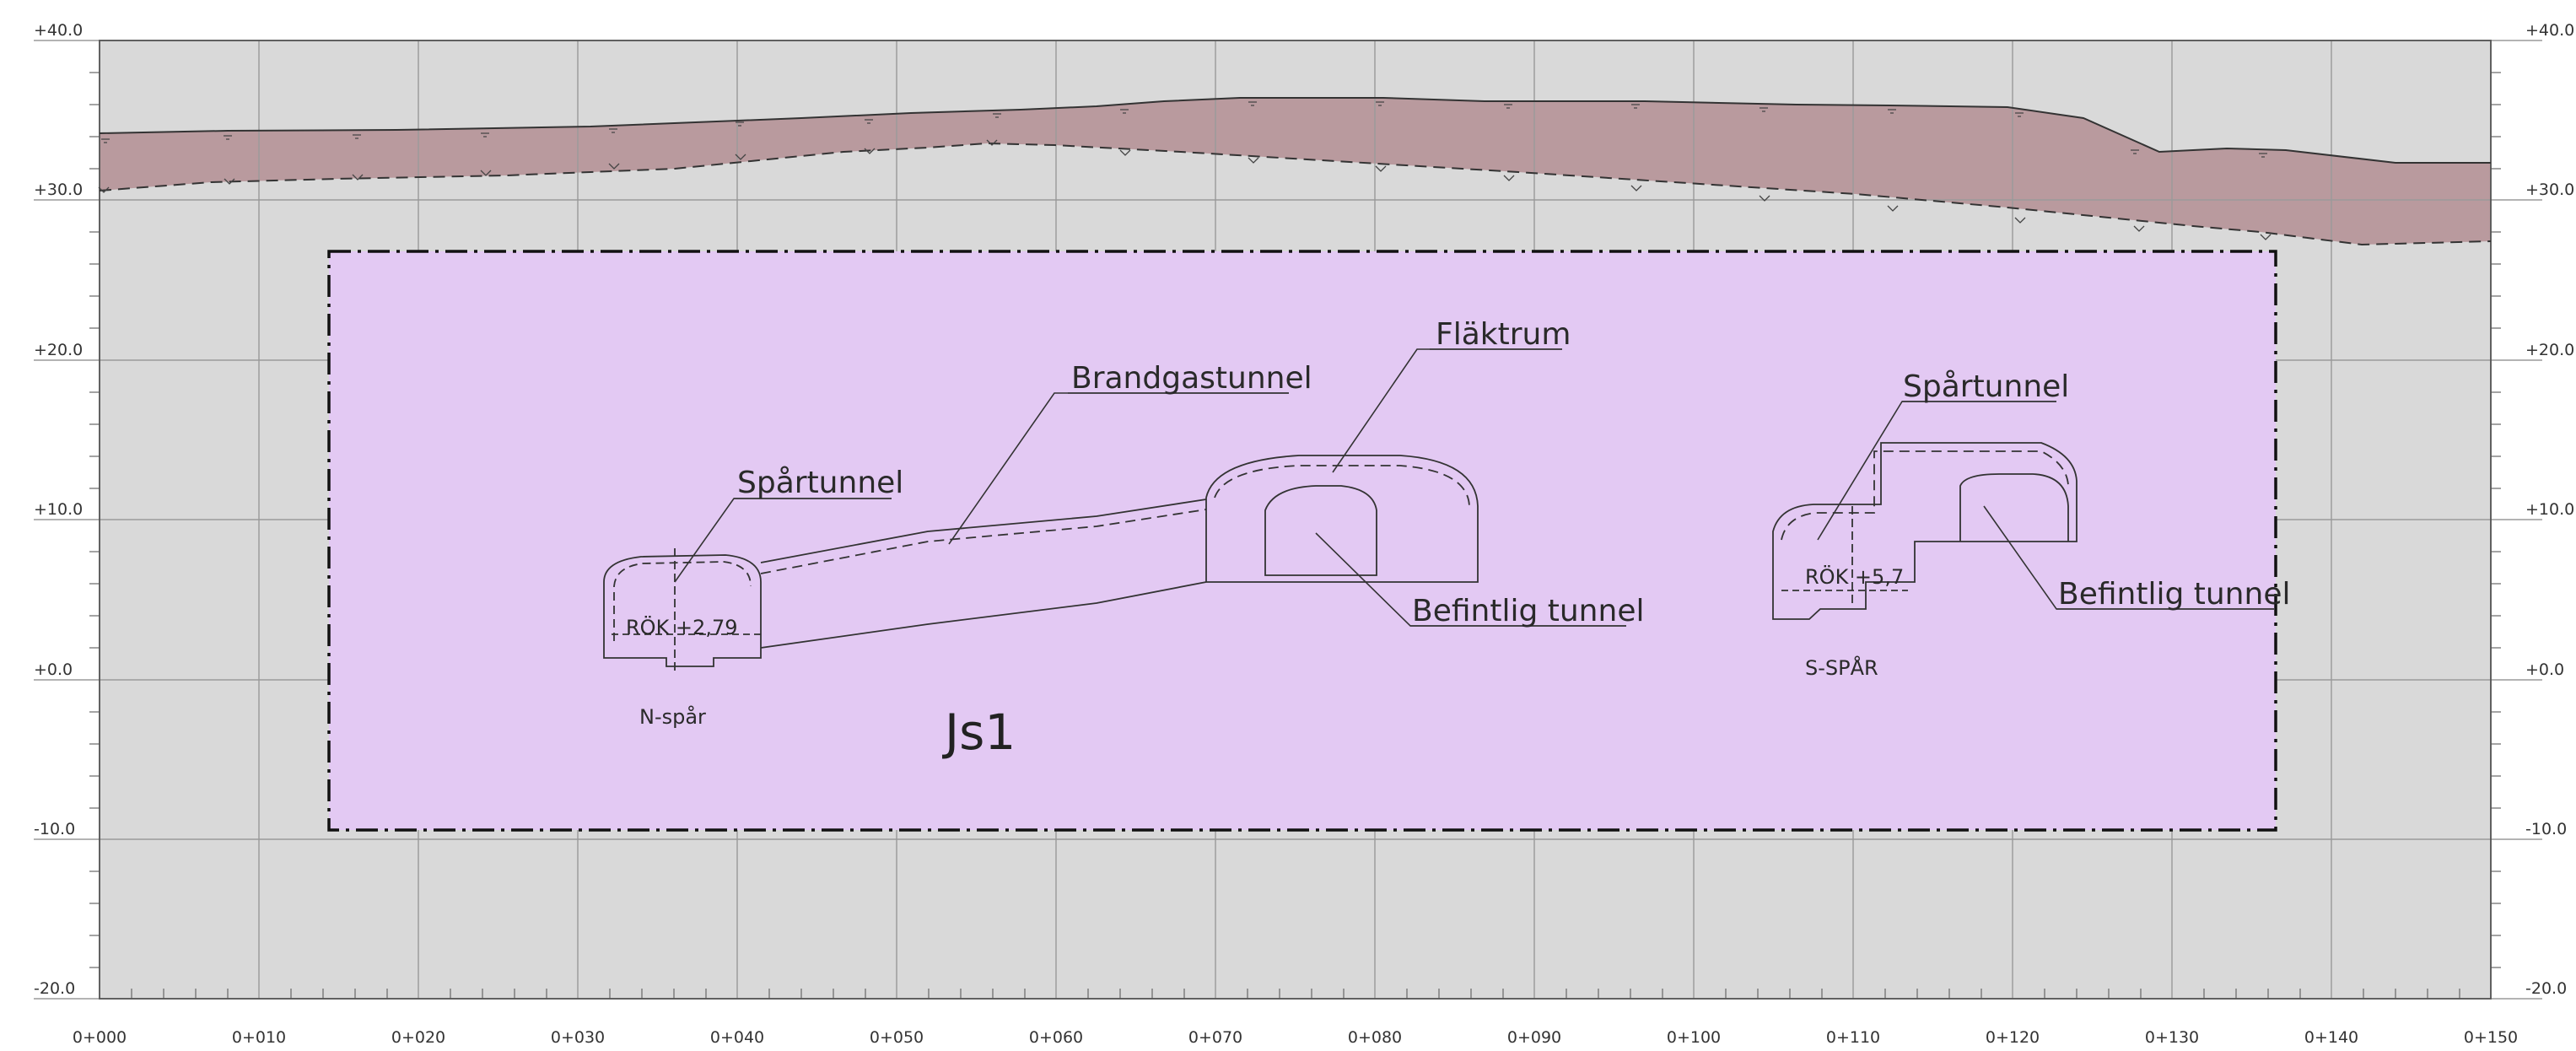 Image resolution: width=2576 pixels, height=1051 pixels. What do you see at coordinates (259, 1037) in the screenshot?
I see `chainage-label: 0+010` at bounding box center [259, 1037].